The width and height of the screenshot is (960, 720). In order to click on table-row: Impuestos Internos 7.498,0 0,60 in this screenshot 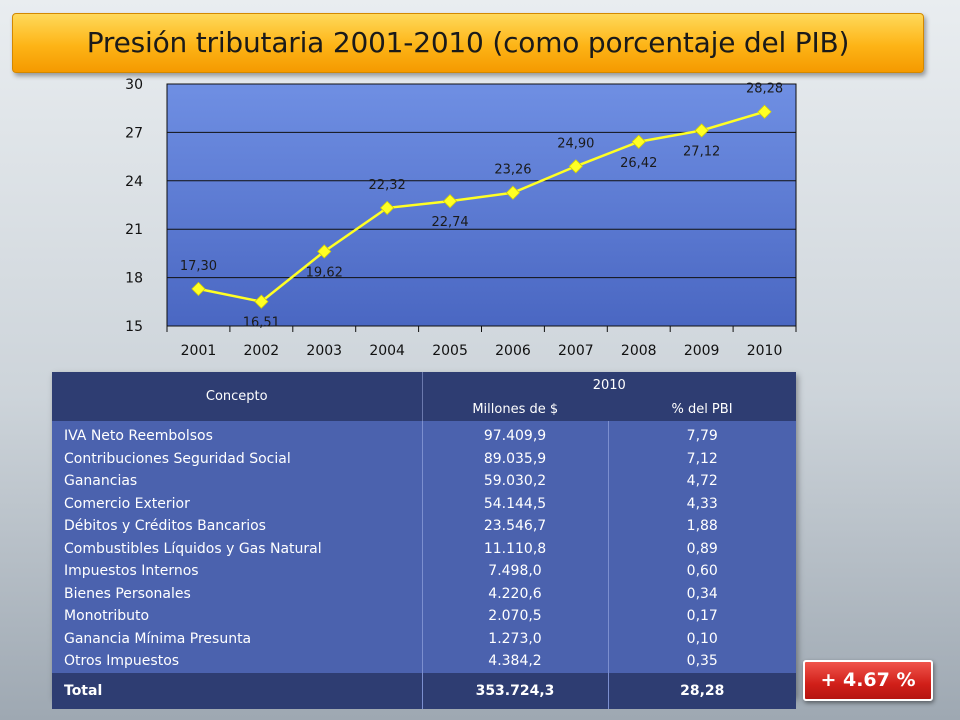, I will do `click(424, 571)`.